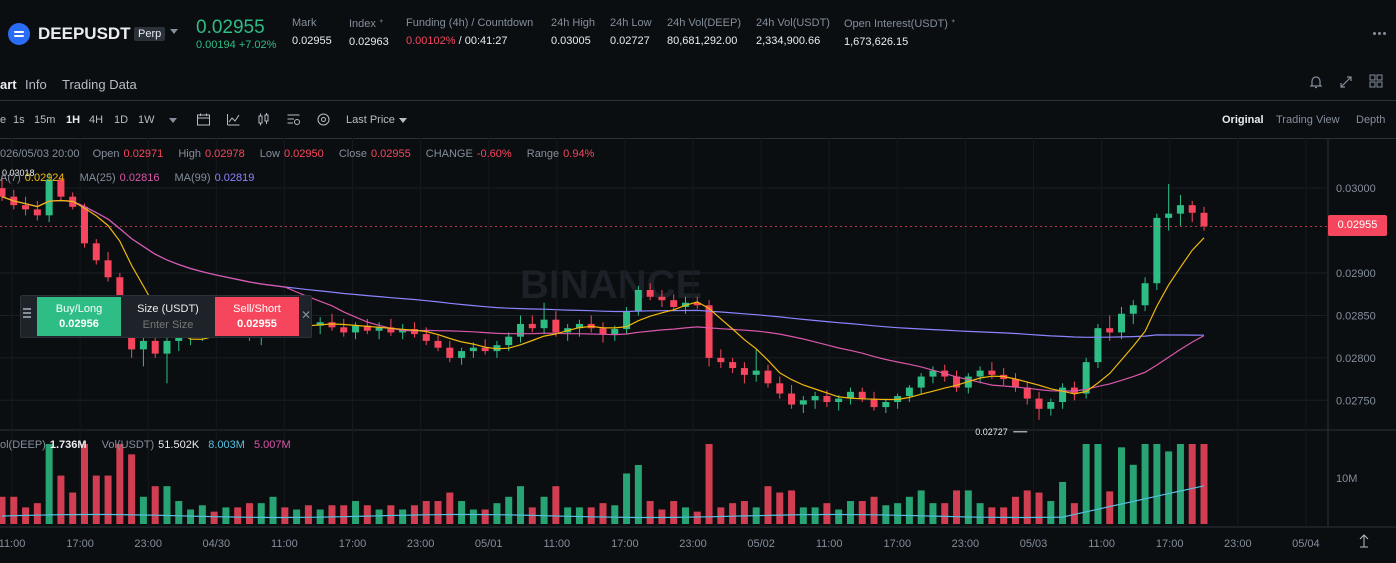 The height and width of the screenshot is (563, 1396). Describe the element at coordinates (1374, 33) in the screenshot. I see `more-options-icon` at that location.